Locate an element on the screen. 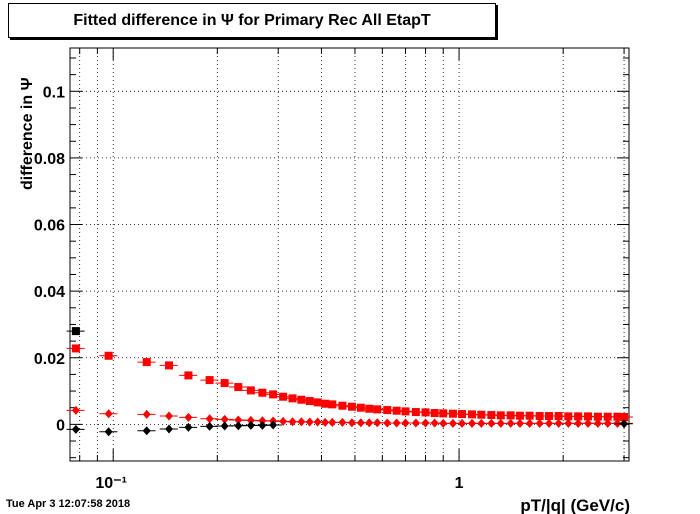 The width and height of the screenshot is (700, 514). x-axis-label: pT/|q| (GeV/c) is located at coordinates (575, 505).